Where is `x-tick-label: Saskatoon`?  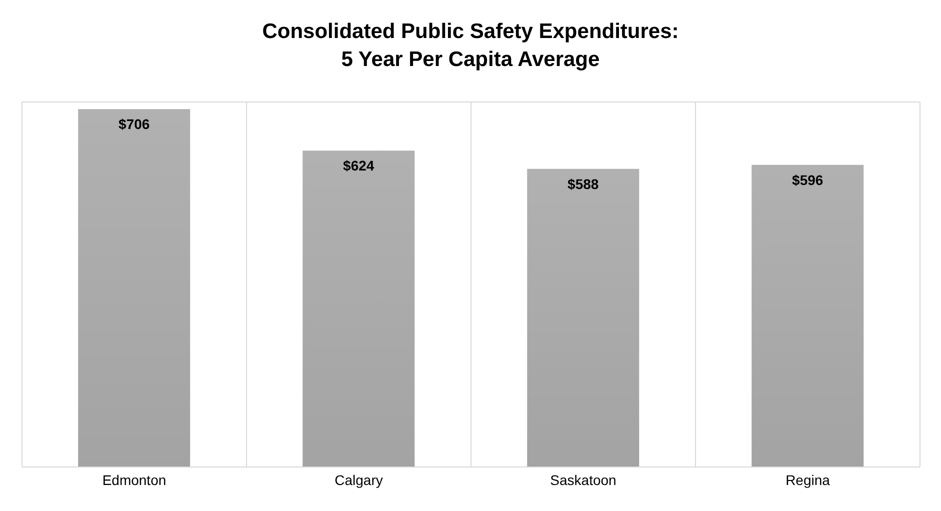
x-tick-label: Saskatoon is located at coordinates (583, 480).